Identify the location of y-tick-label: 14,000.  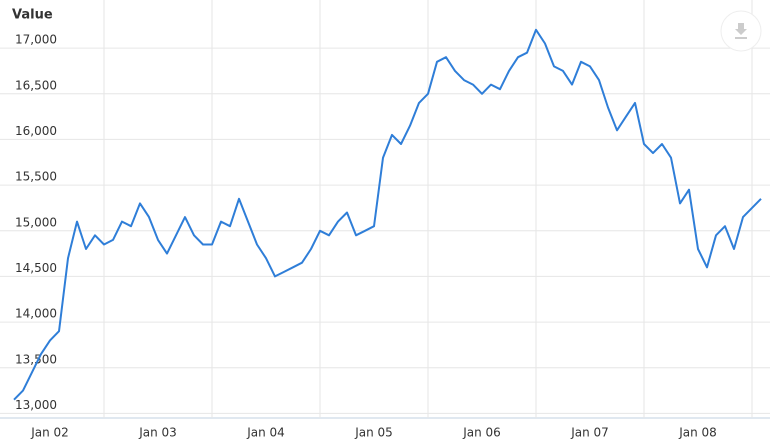
(36, 314).